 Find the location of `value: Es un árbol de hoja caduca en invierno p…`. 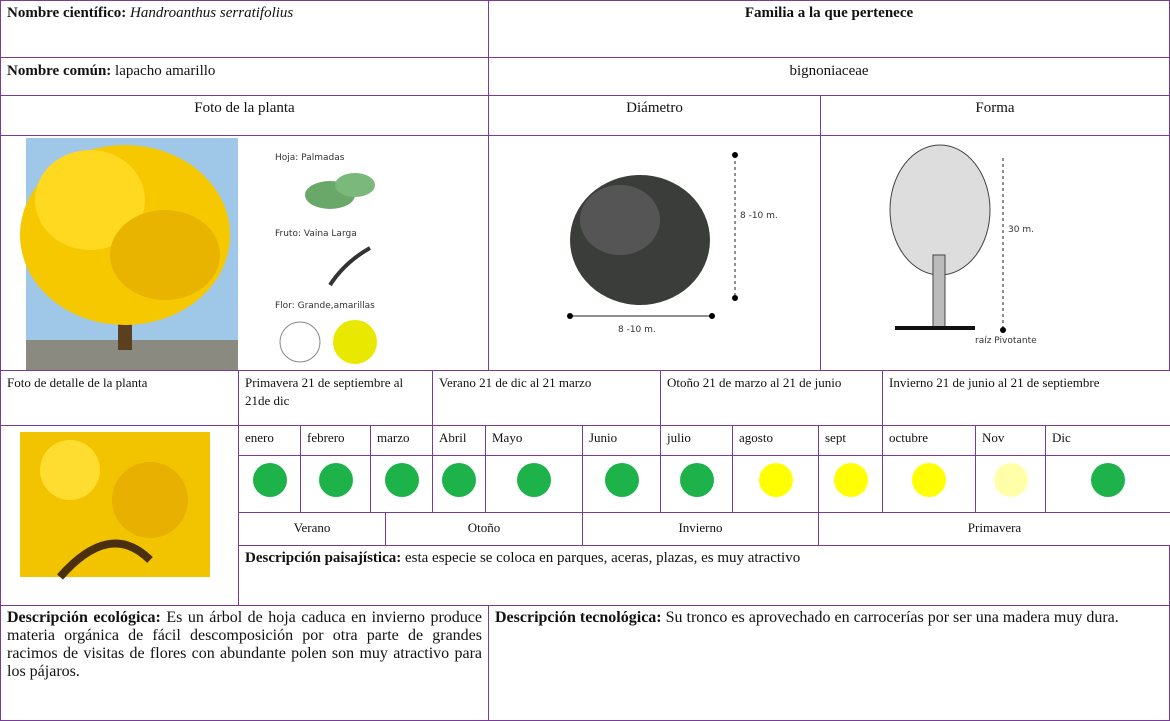

value: Es un árbol de hoja caduca en invierno p… is located at coordinates (245, 644).